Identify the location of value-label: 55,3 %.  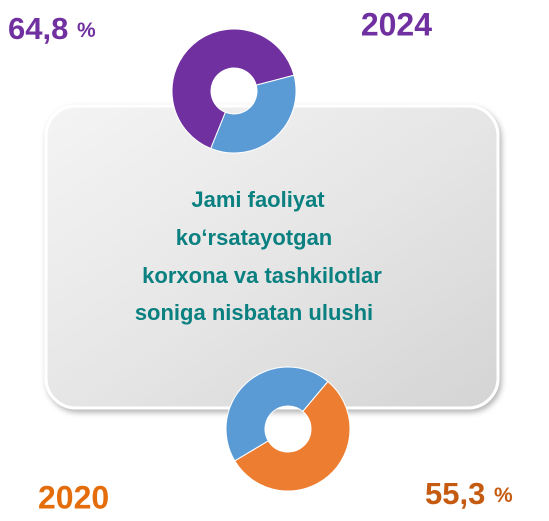
(469, 493).